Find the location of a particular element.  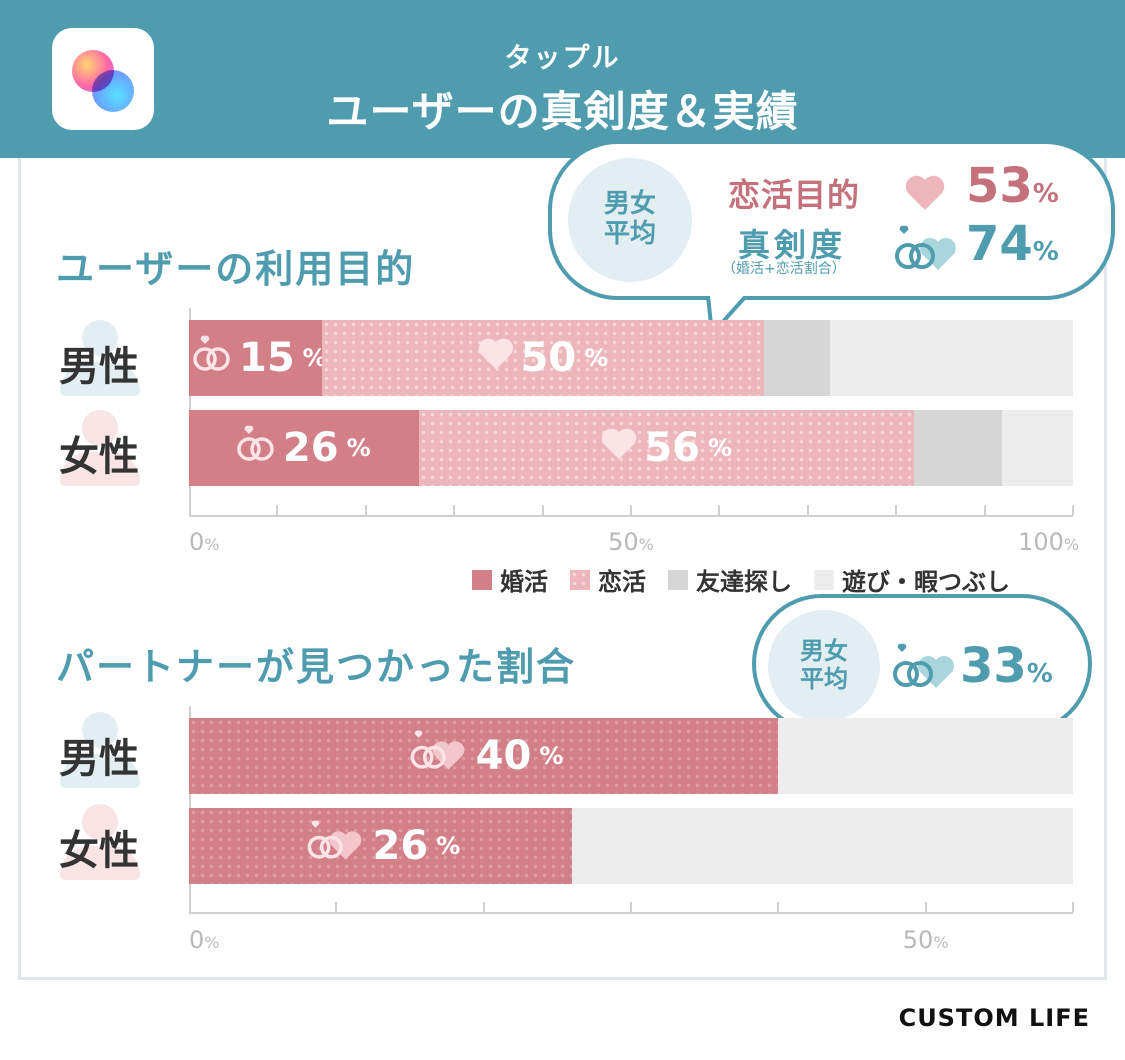

bar-value-label: 15% is located at coordinates (260, 358).